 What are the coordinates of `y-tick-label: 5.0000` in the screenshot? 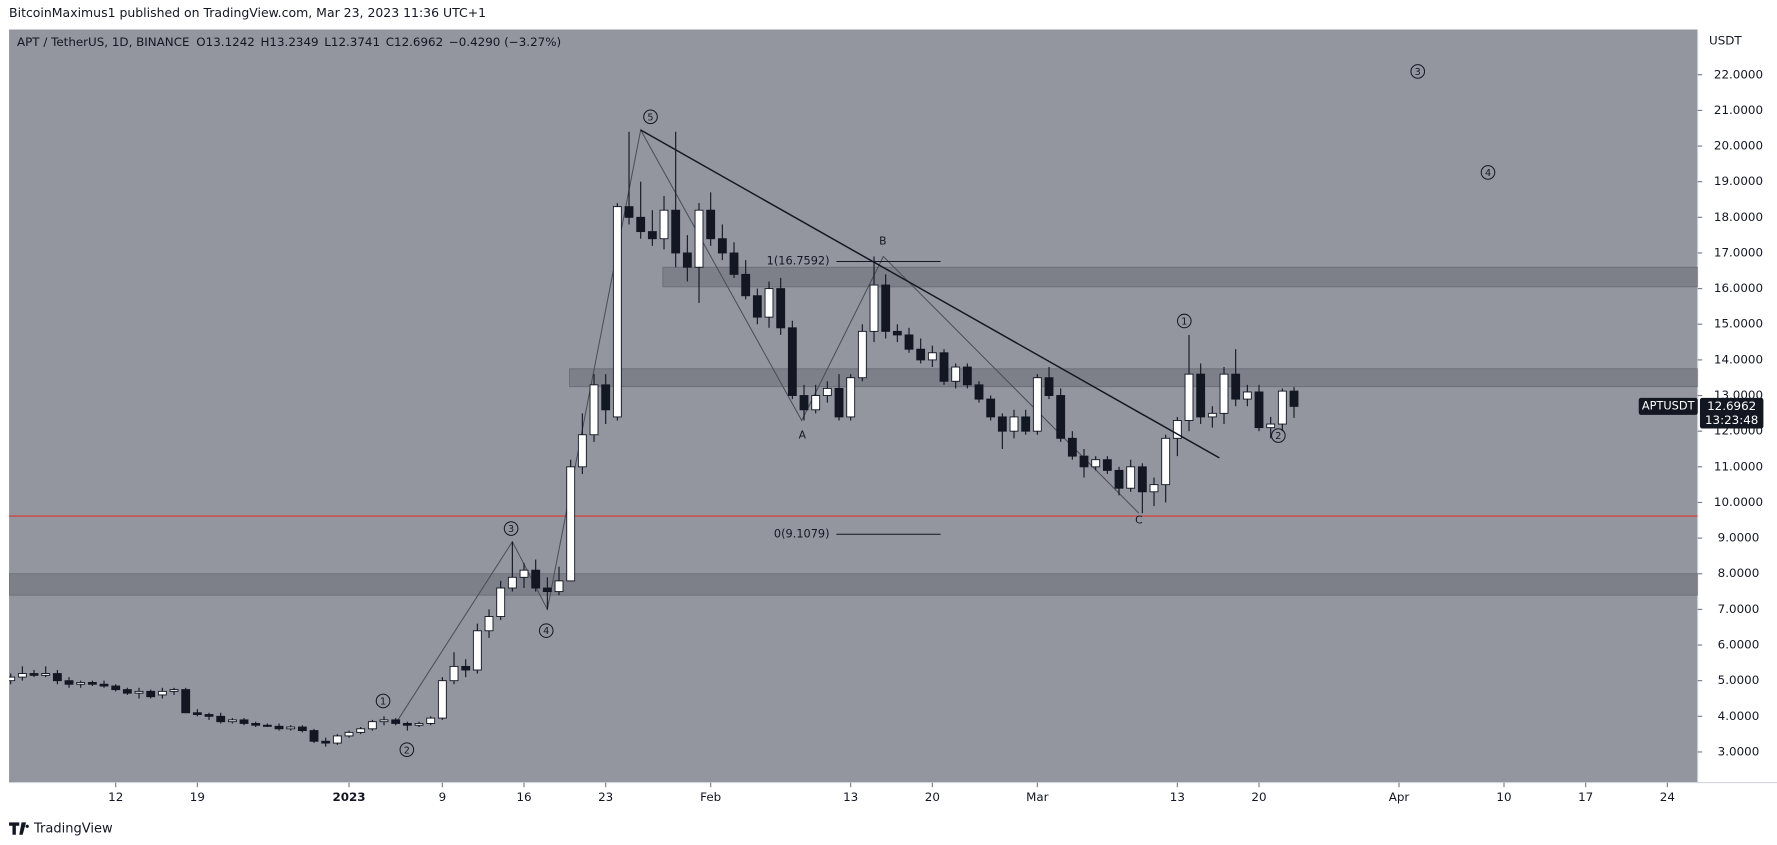 It's located at (1739, 680).